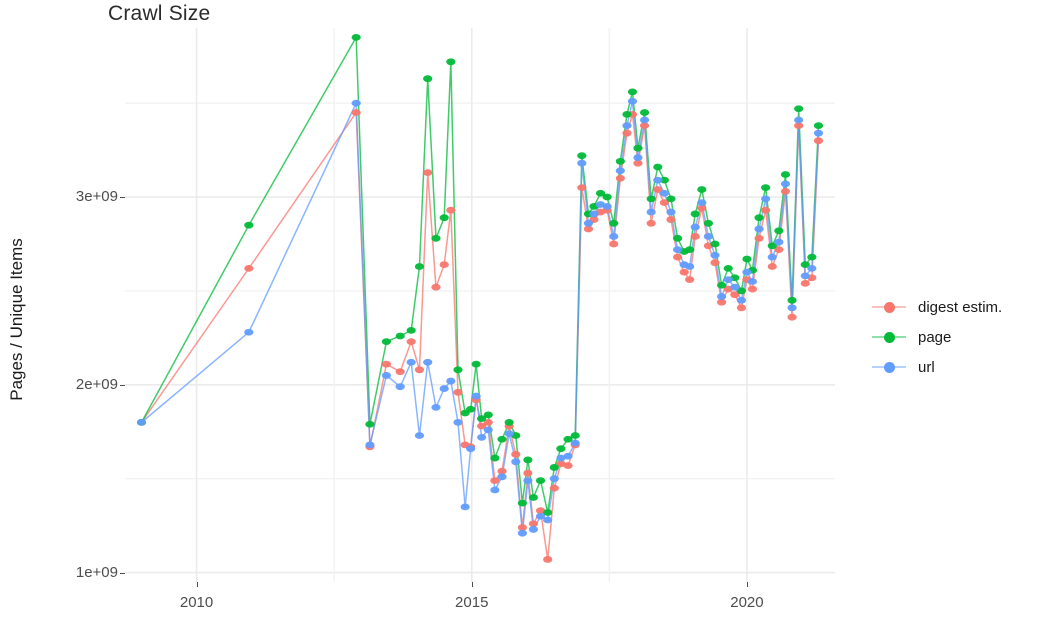 The height and width of the screenshot is (639, 1059). What do you see at coordinates (16, 319) in the screenshot?
I see `y-axis-label: Pages / Unique Items` at bounding box center [16, 319].